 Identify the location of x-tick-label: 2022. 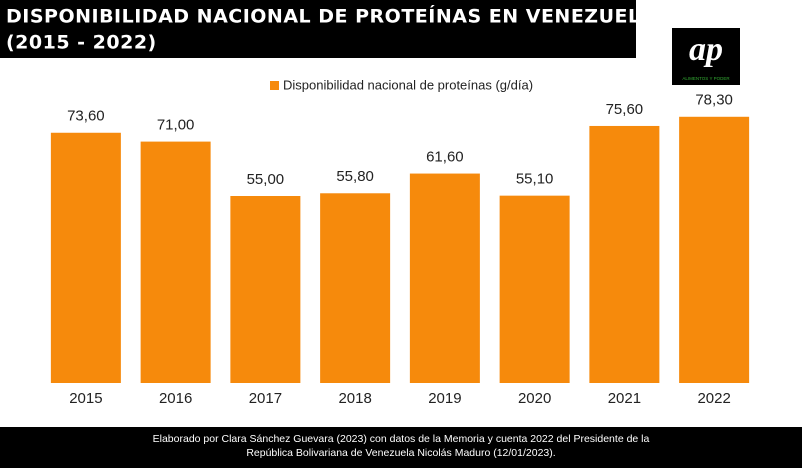
(713, 398).